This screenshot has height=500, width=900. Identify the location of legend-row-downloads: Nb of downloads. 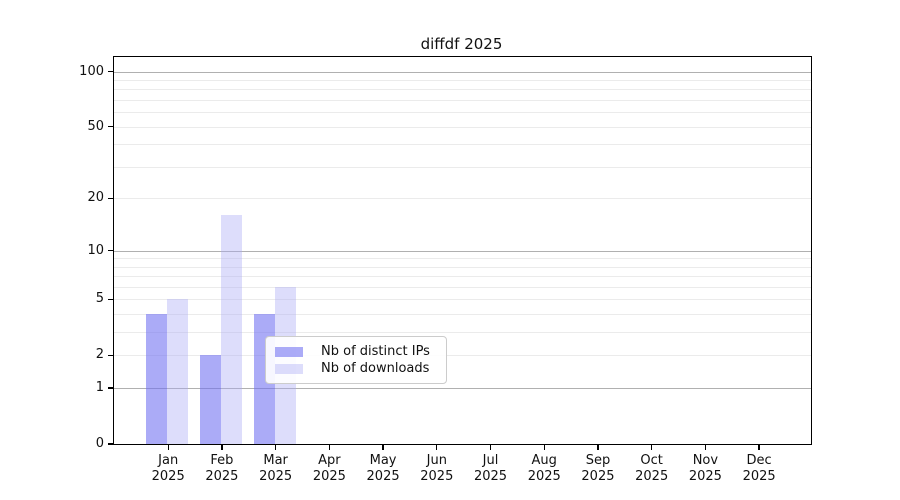
(355, 368).